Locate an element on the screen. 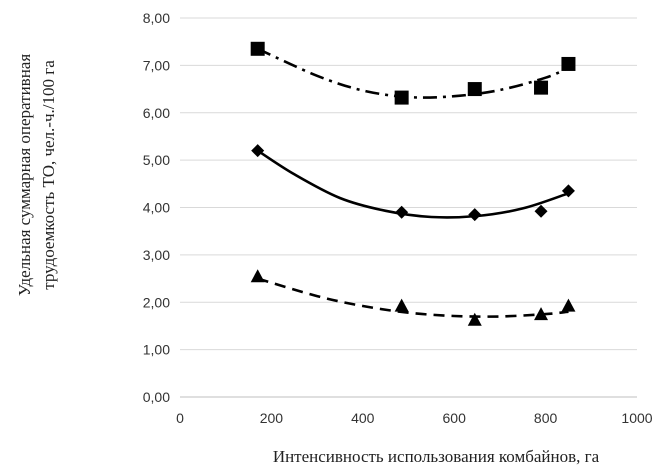  x-tick-labels: 0 200 400 600 800 1000 is located at coordinates (414, 418).